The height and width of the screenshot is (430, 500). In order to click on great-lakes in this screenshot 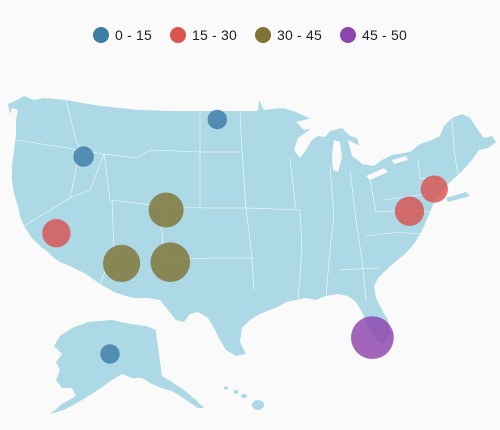, I will do `click(352, 149)`.